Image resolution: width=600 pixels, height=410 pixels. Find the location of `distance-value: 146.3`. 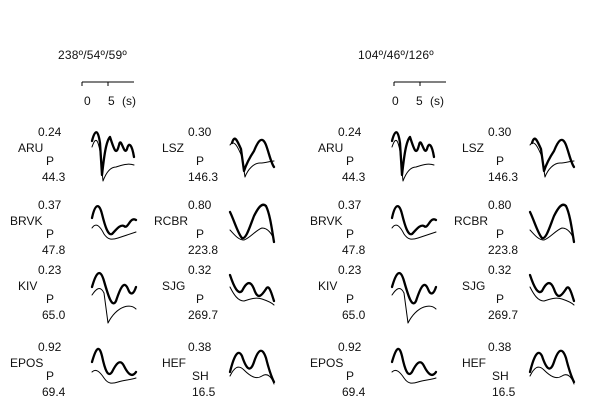

distance-value: 146.3 is located at coordinates (503, 177).